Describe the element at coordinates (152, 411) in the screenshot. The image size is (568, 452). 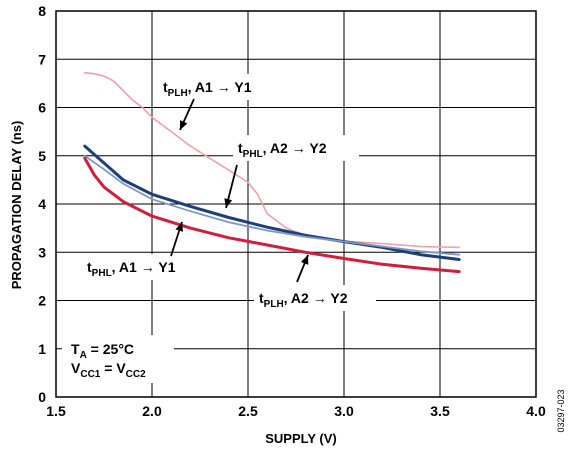
I see `x-tick-label: 2.0` at that location.